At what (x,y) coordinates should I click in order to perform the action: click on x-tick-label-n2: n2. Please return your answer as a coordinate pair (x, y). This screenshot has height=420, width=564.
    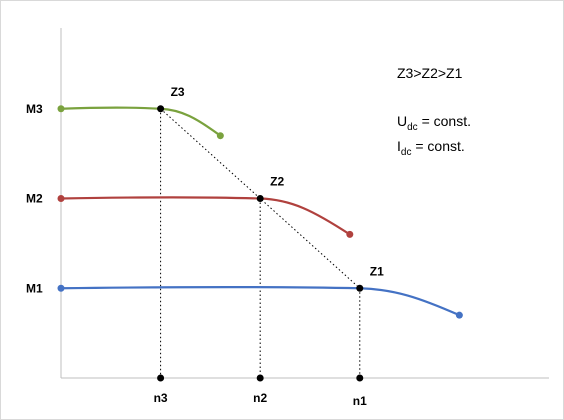
    Looking at the image, I should click on (260, 398).